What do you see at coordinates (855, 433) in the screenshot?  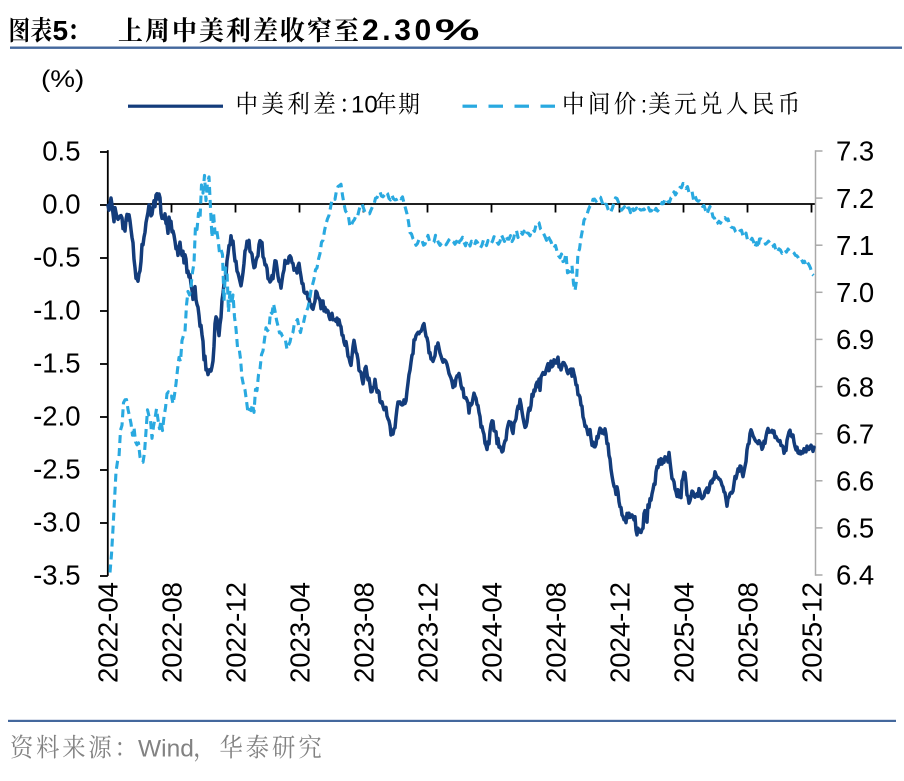 I see `svg-text: 6.7` at bounding box center [855, 433].